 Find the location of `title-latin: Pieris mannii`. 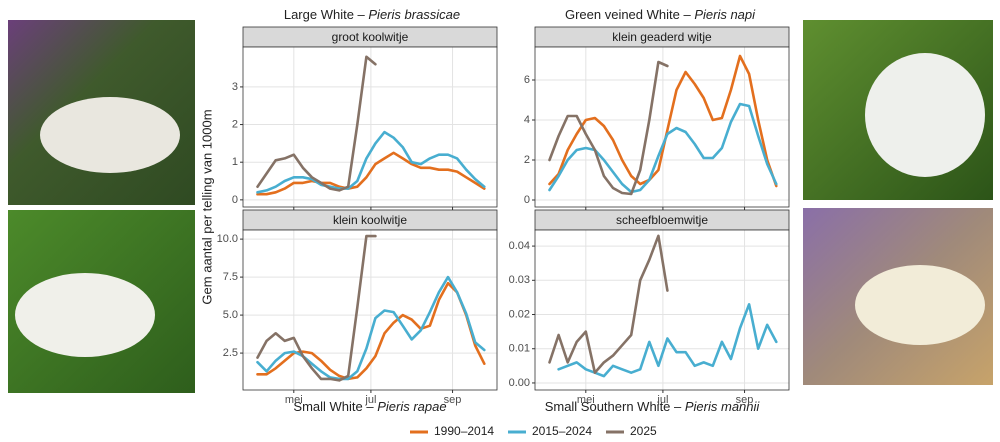

title-latin: Pieris mannii is located at coordinates (723, 406).